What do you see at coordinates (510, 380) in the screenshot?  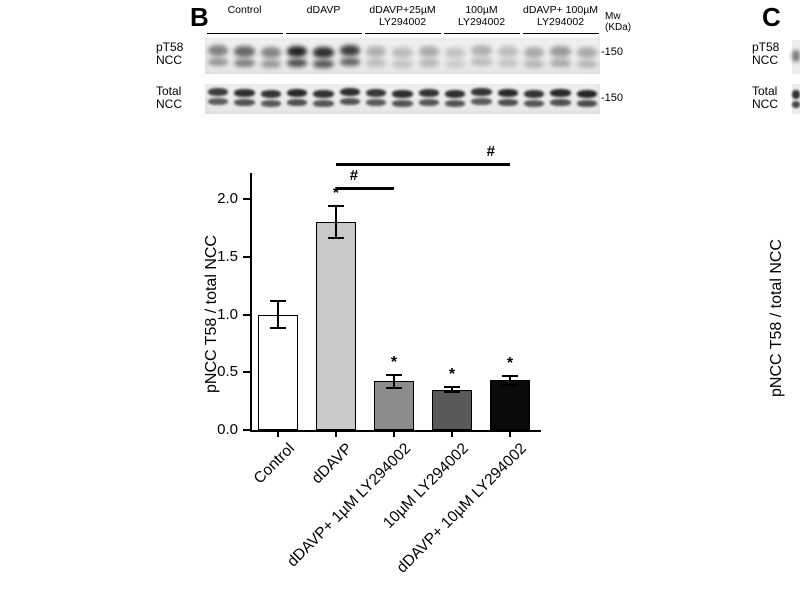 I see `error-bar-line` at bounding box center [510, 380].